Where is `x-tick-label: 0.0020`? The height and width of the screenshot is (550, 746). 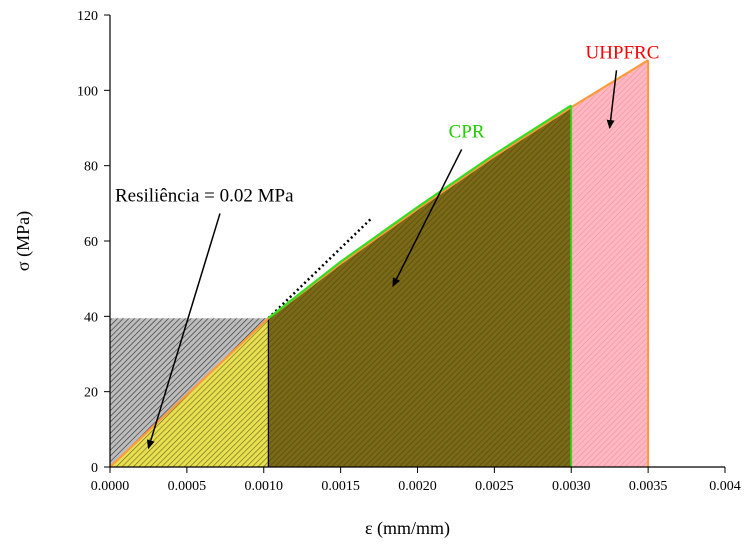 x-tick-label: 0.0020 is located at coordinates (417, 486).